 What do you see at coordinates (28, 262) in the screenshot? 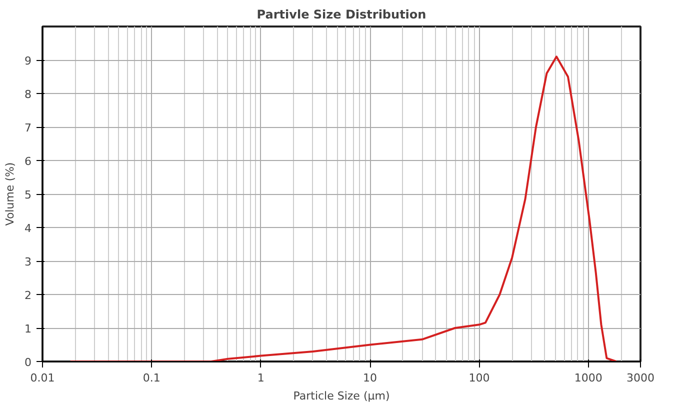
I see `y-tick-label: 3` at bounding box center [28, 262].